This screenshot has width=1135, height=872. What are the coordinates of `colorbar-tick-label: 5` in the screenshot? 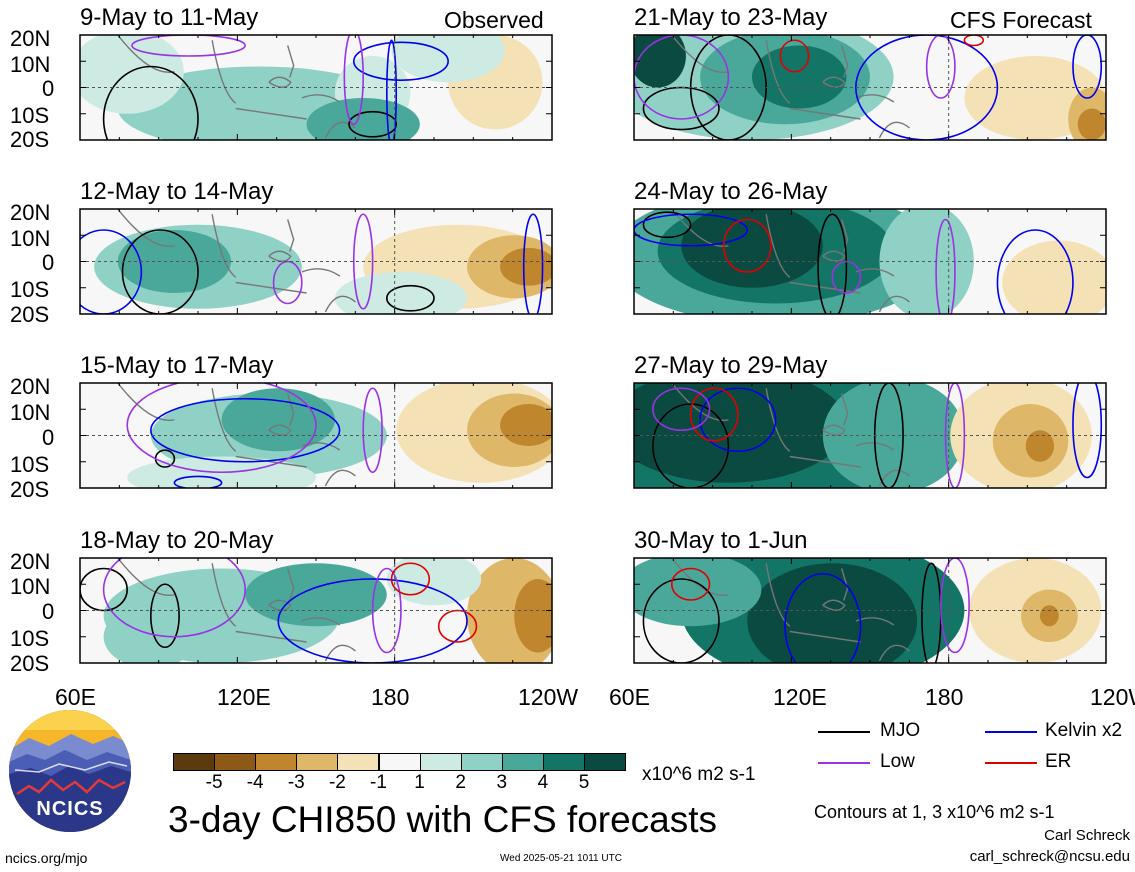 It's located at (584, 782).